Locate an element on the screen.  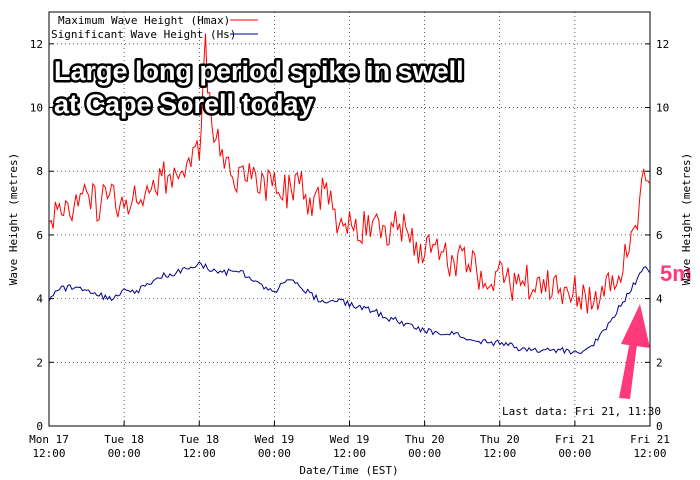
headline-line-1: Large long period spike in swell is located at coordinates (259, 71).